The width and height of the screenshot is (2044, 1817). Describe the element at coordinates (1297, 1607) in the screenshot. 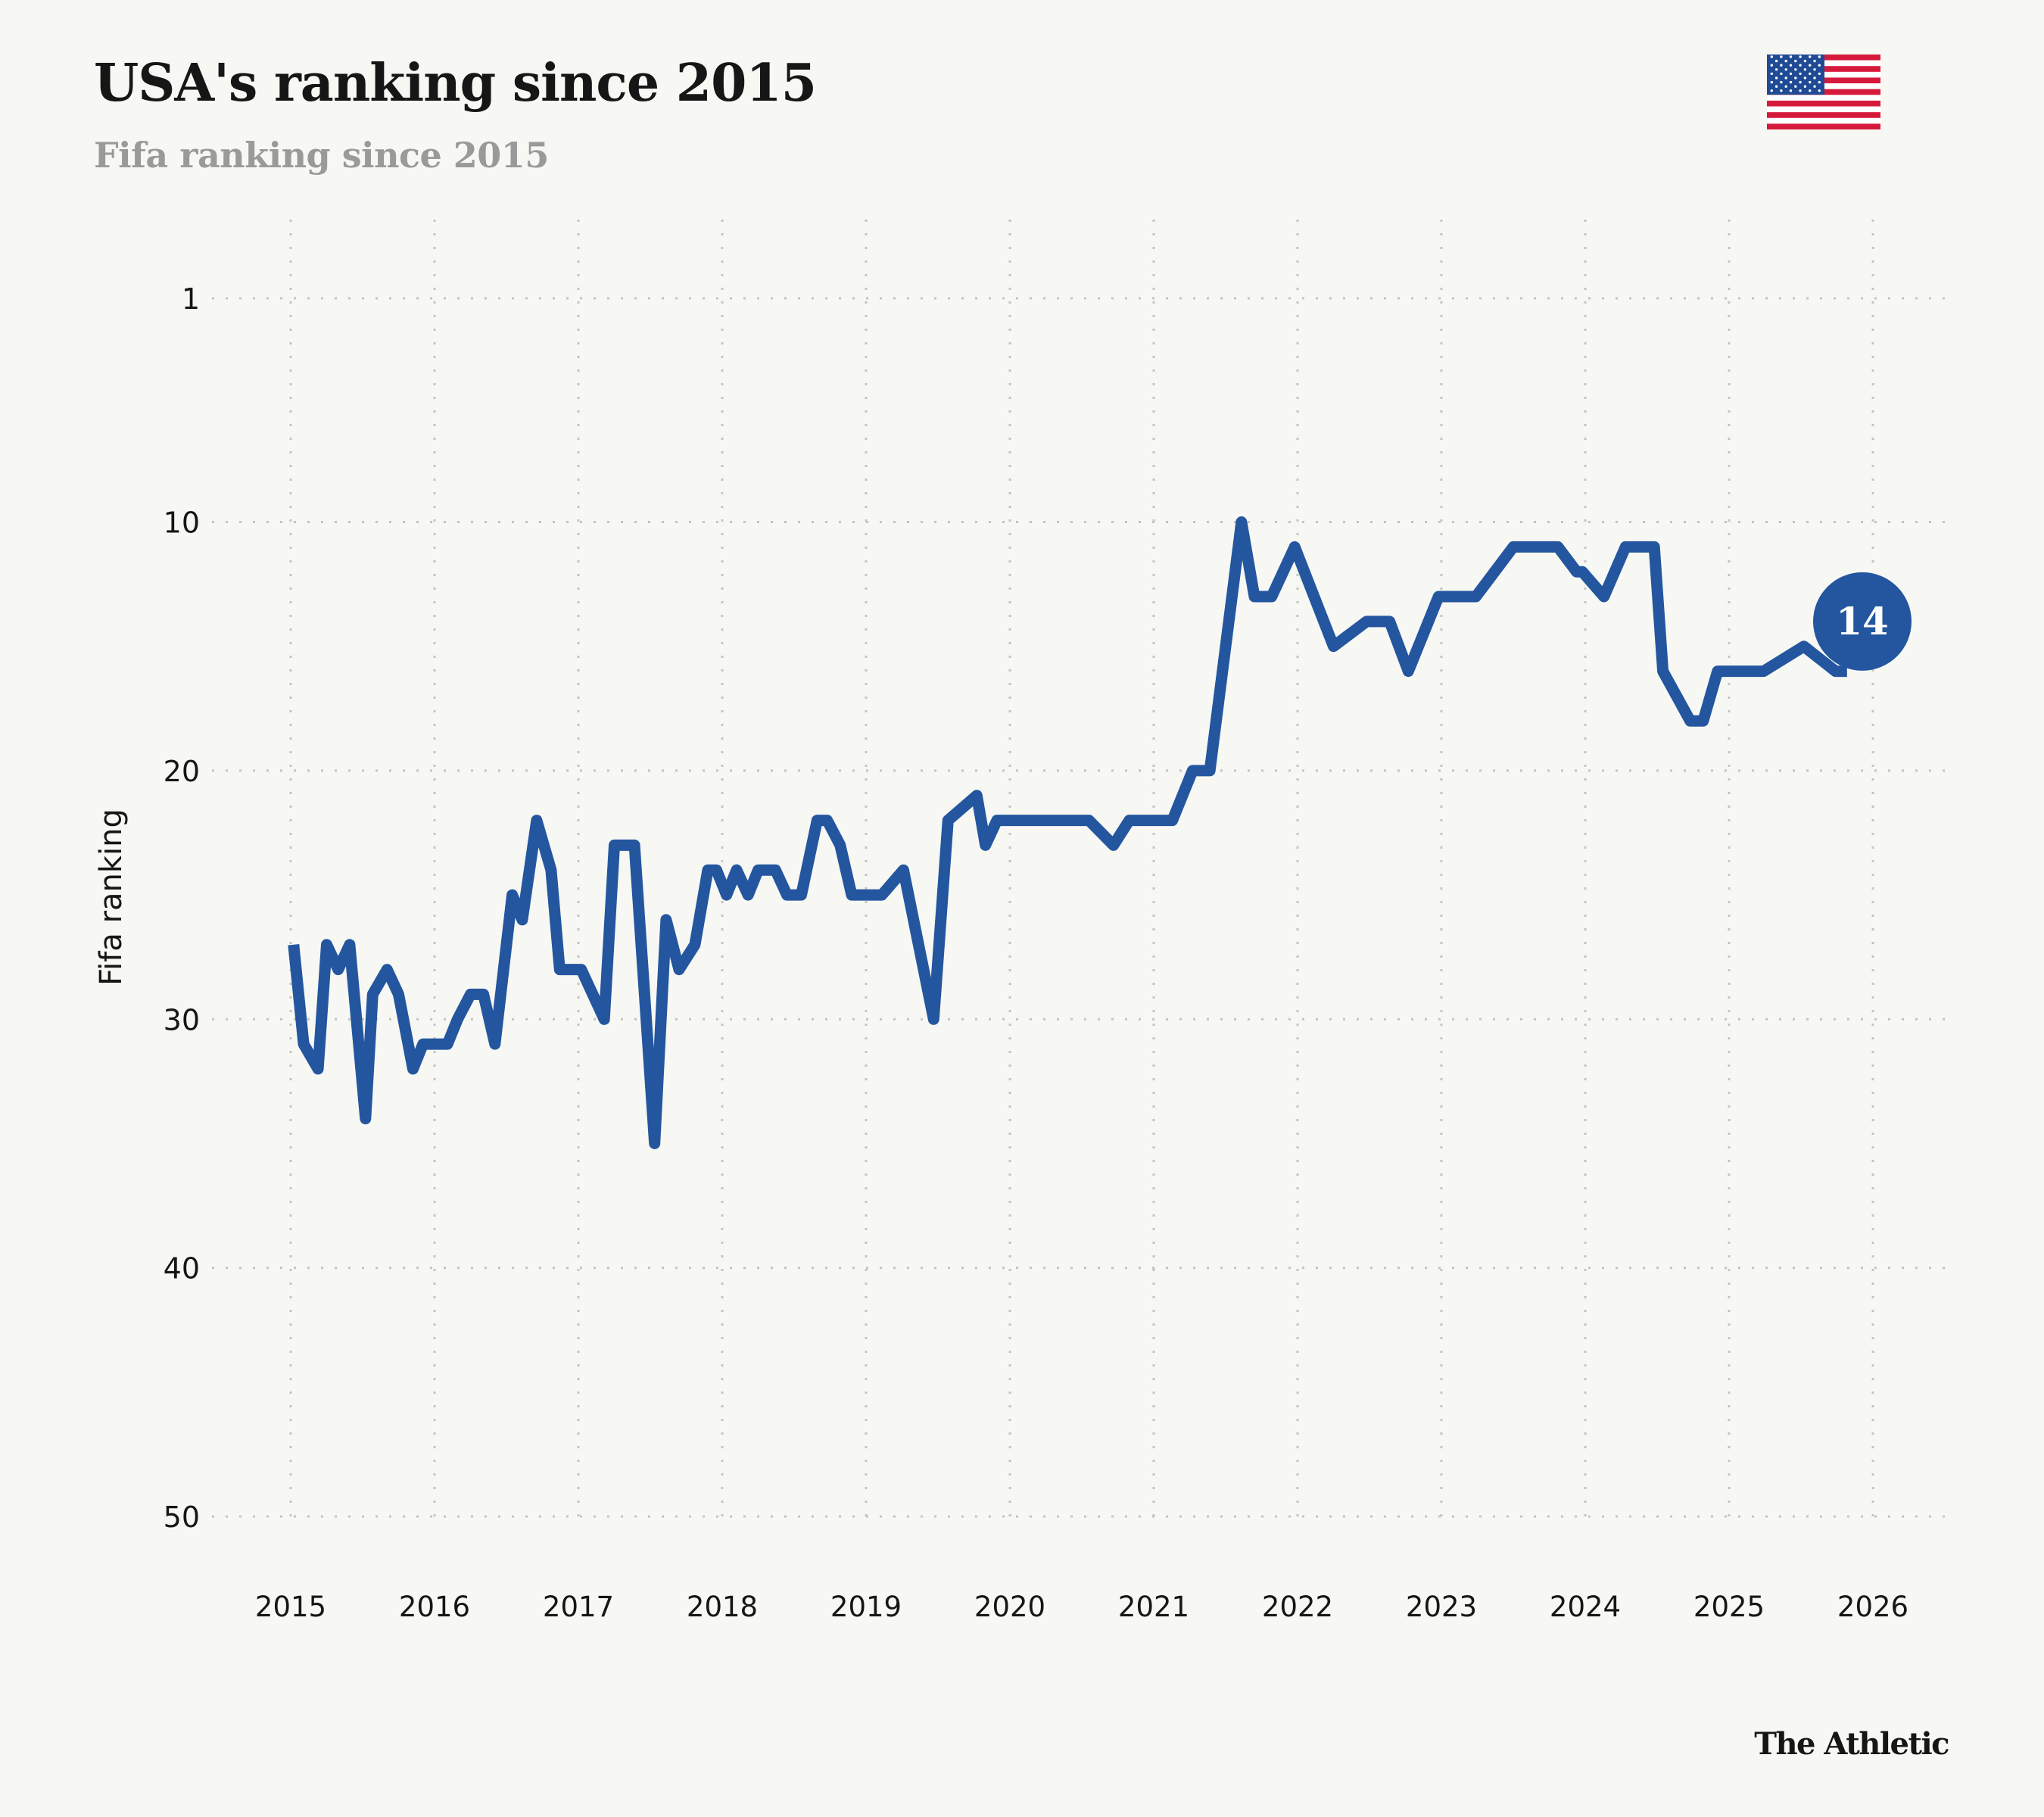

I see `x-tick-label: 2022` at that location.